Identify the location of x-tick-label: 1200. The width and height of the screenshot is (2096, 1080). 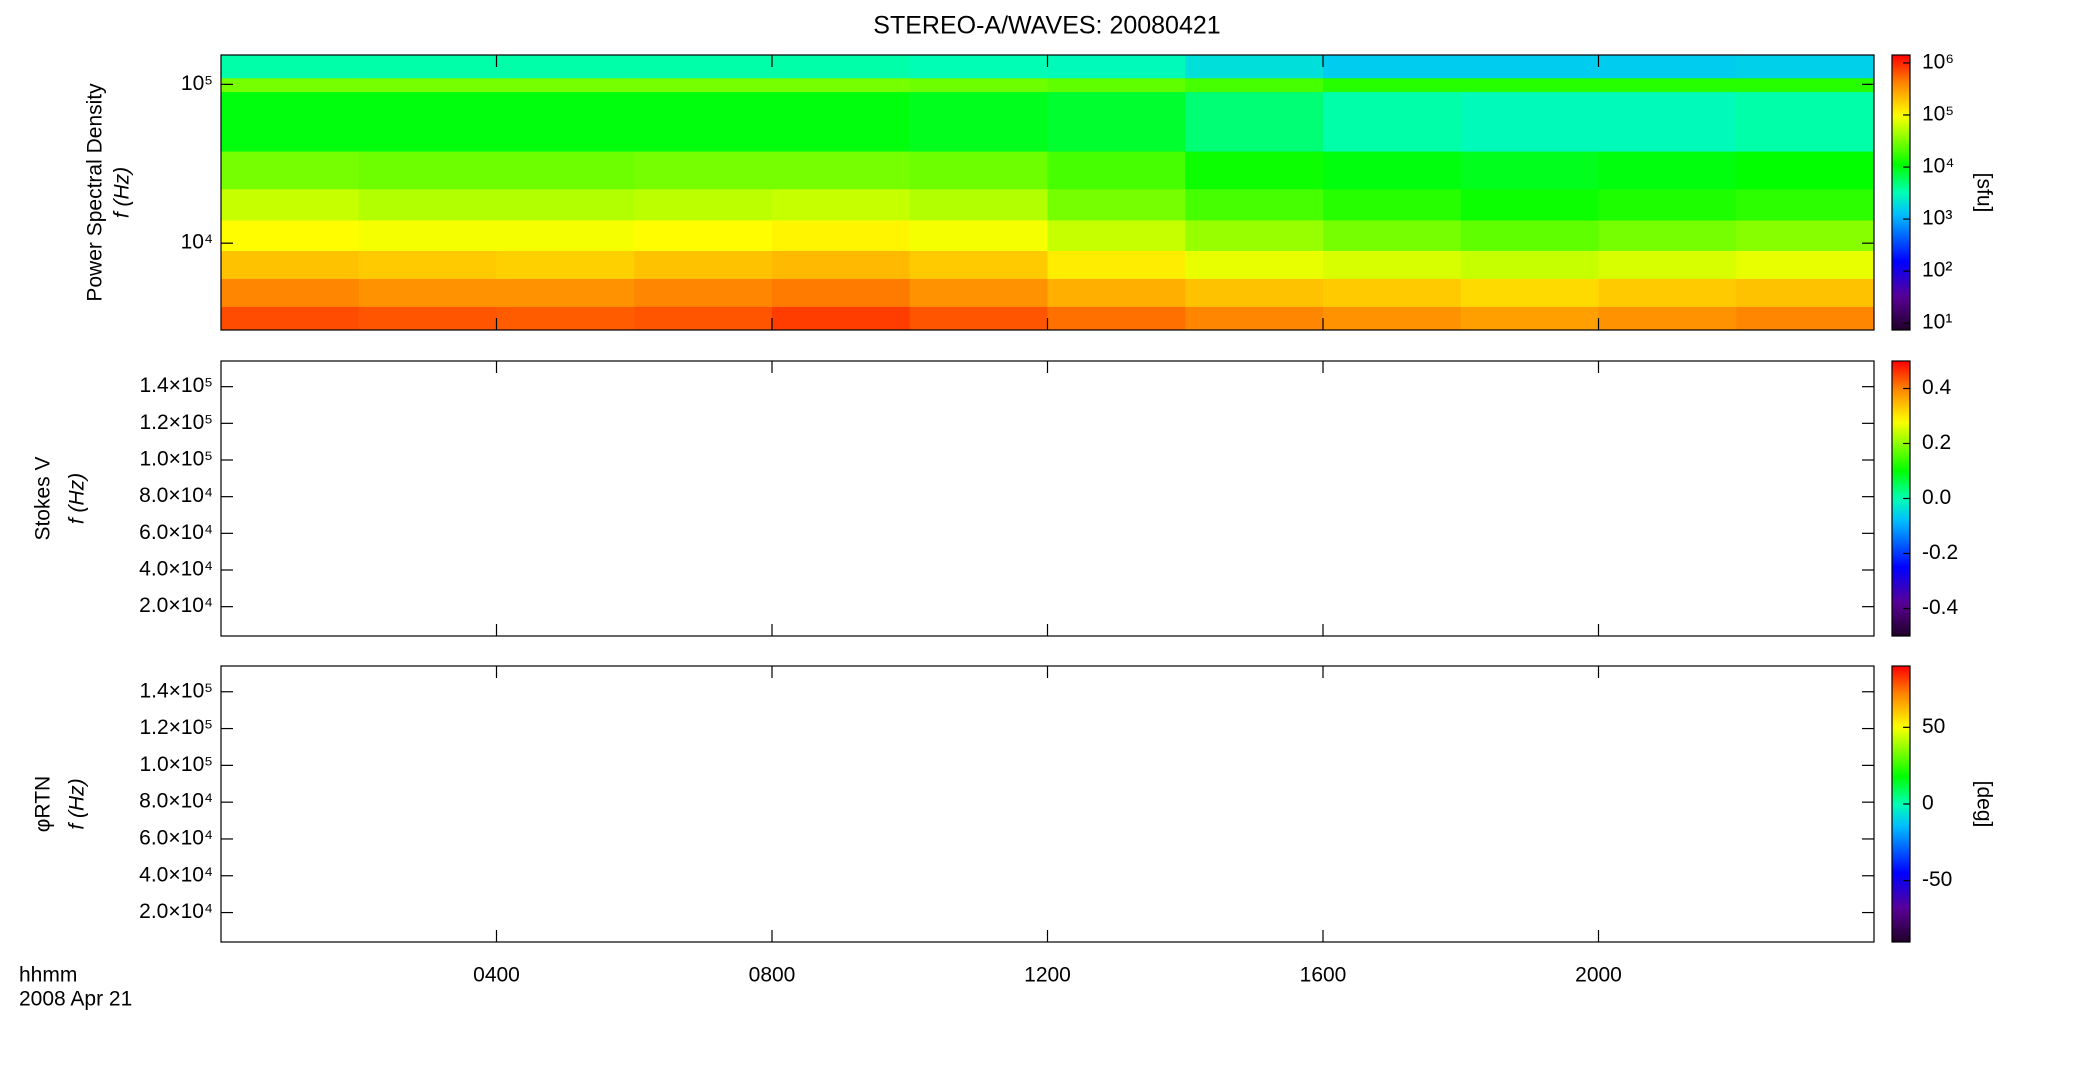
(1047, 975).